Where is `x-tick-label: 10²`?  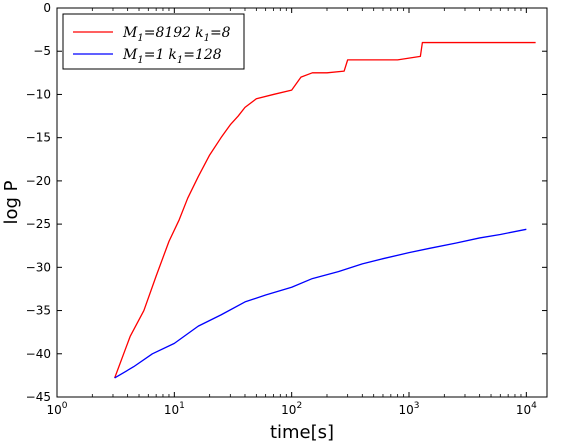
x-tick-label: 10² is located at coordinates (291, 409).